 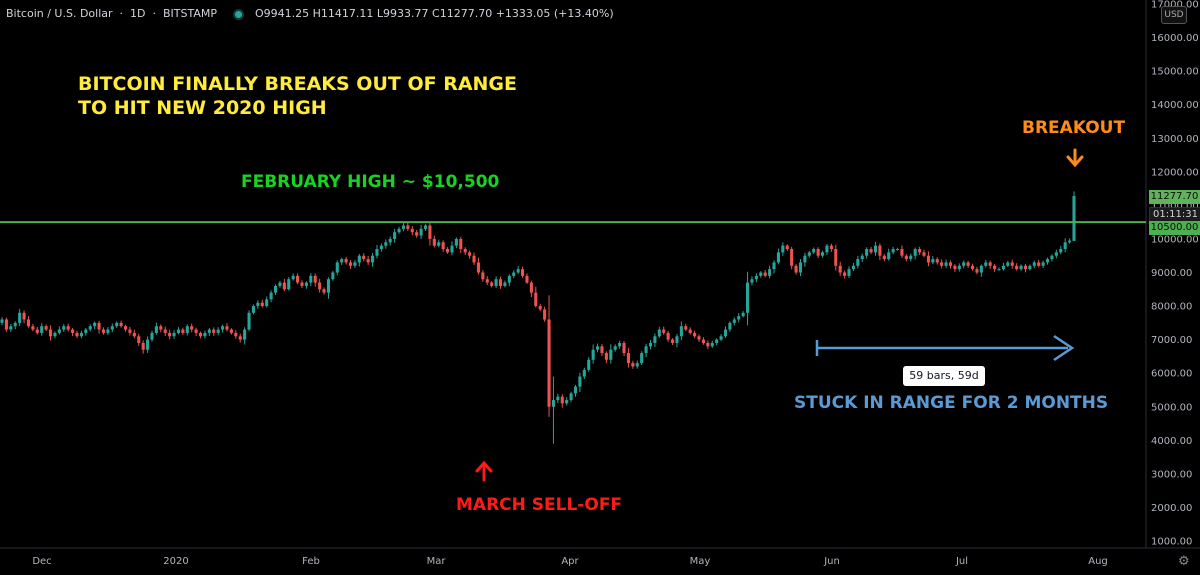 What do you see at coordinates (1175, 139) in the screenshot?
I see `y-tick-label: 13000.00` at bounding box center [1175, 139].